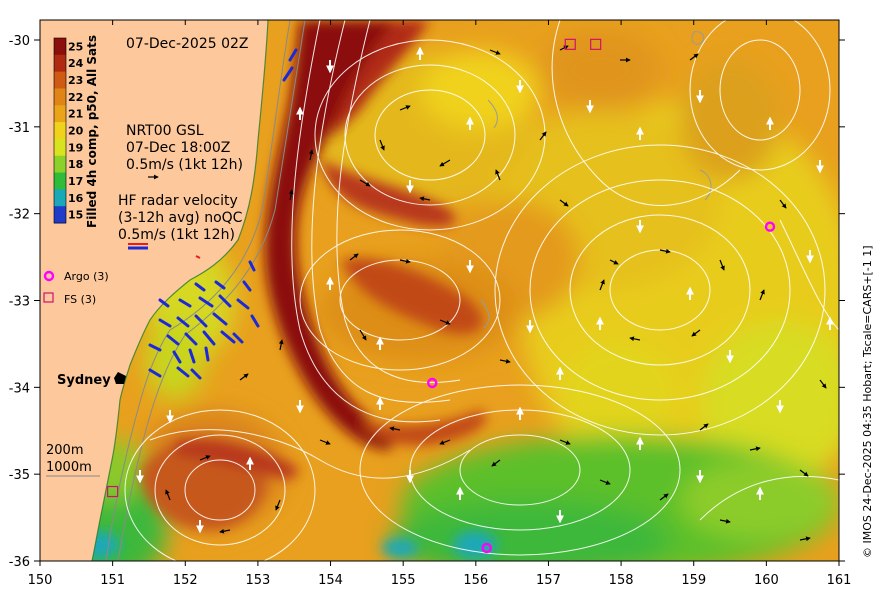  Describe the element at coordinates (187, 44) in the screenshot. I see `timestamp-label: 07-Dec-2025 02Z` at that location.